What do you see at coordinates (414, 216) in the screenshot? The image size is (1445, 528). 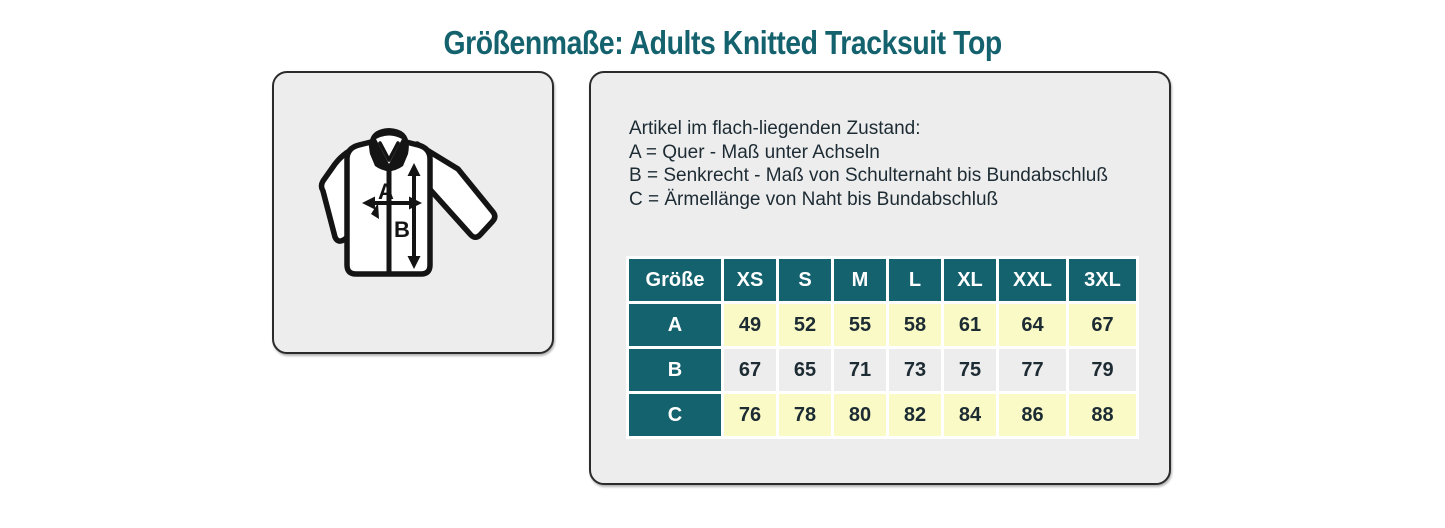 I see `measure-arrow-b` at bounding box center [414, 216].